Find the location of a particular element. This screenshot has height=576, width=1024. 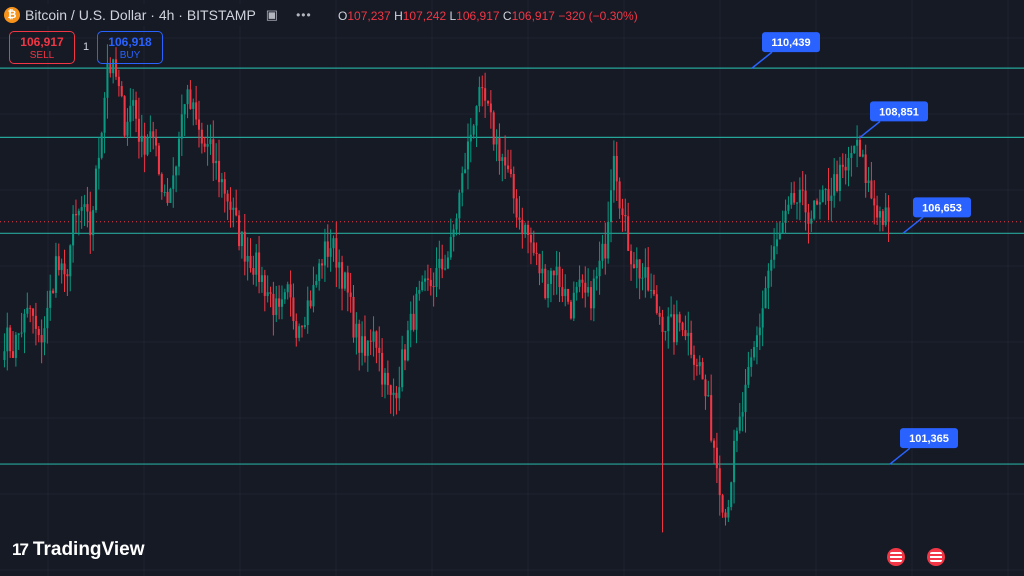

symbol-title: Bitcoin / U.S. Dollar · 4h · BITSTAMP is located at coordinates (140, 15).